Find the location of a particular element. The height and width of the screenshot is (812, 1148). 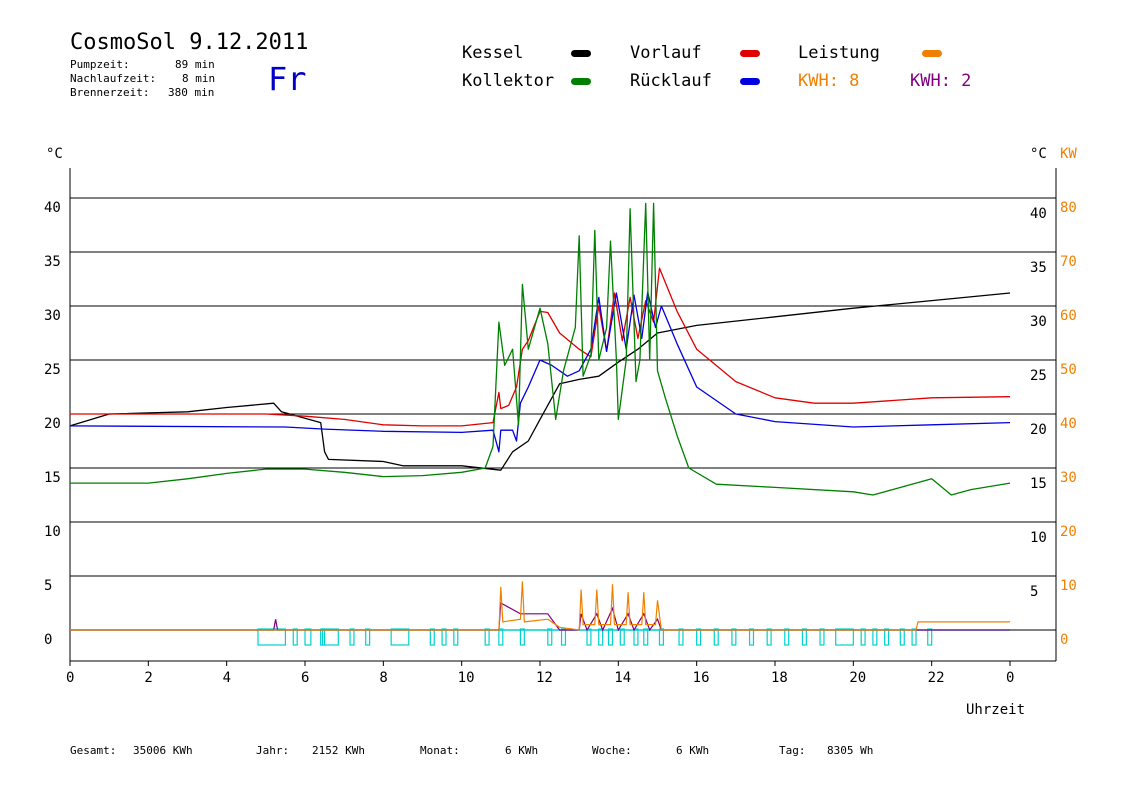

afterrun-time-value: 8 min is located at coordinates (199, 78).